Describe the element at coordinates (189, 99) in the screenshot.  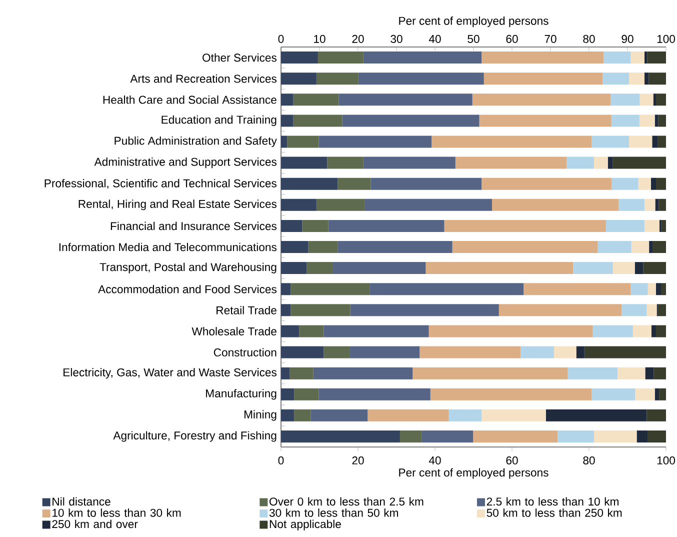
I see `y-tick-label: Health Care and Social Assistance` at that location.